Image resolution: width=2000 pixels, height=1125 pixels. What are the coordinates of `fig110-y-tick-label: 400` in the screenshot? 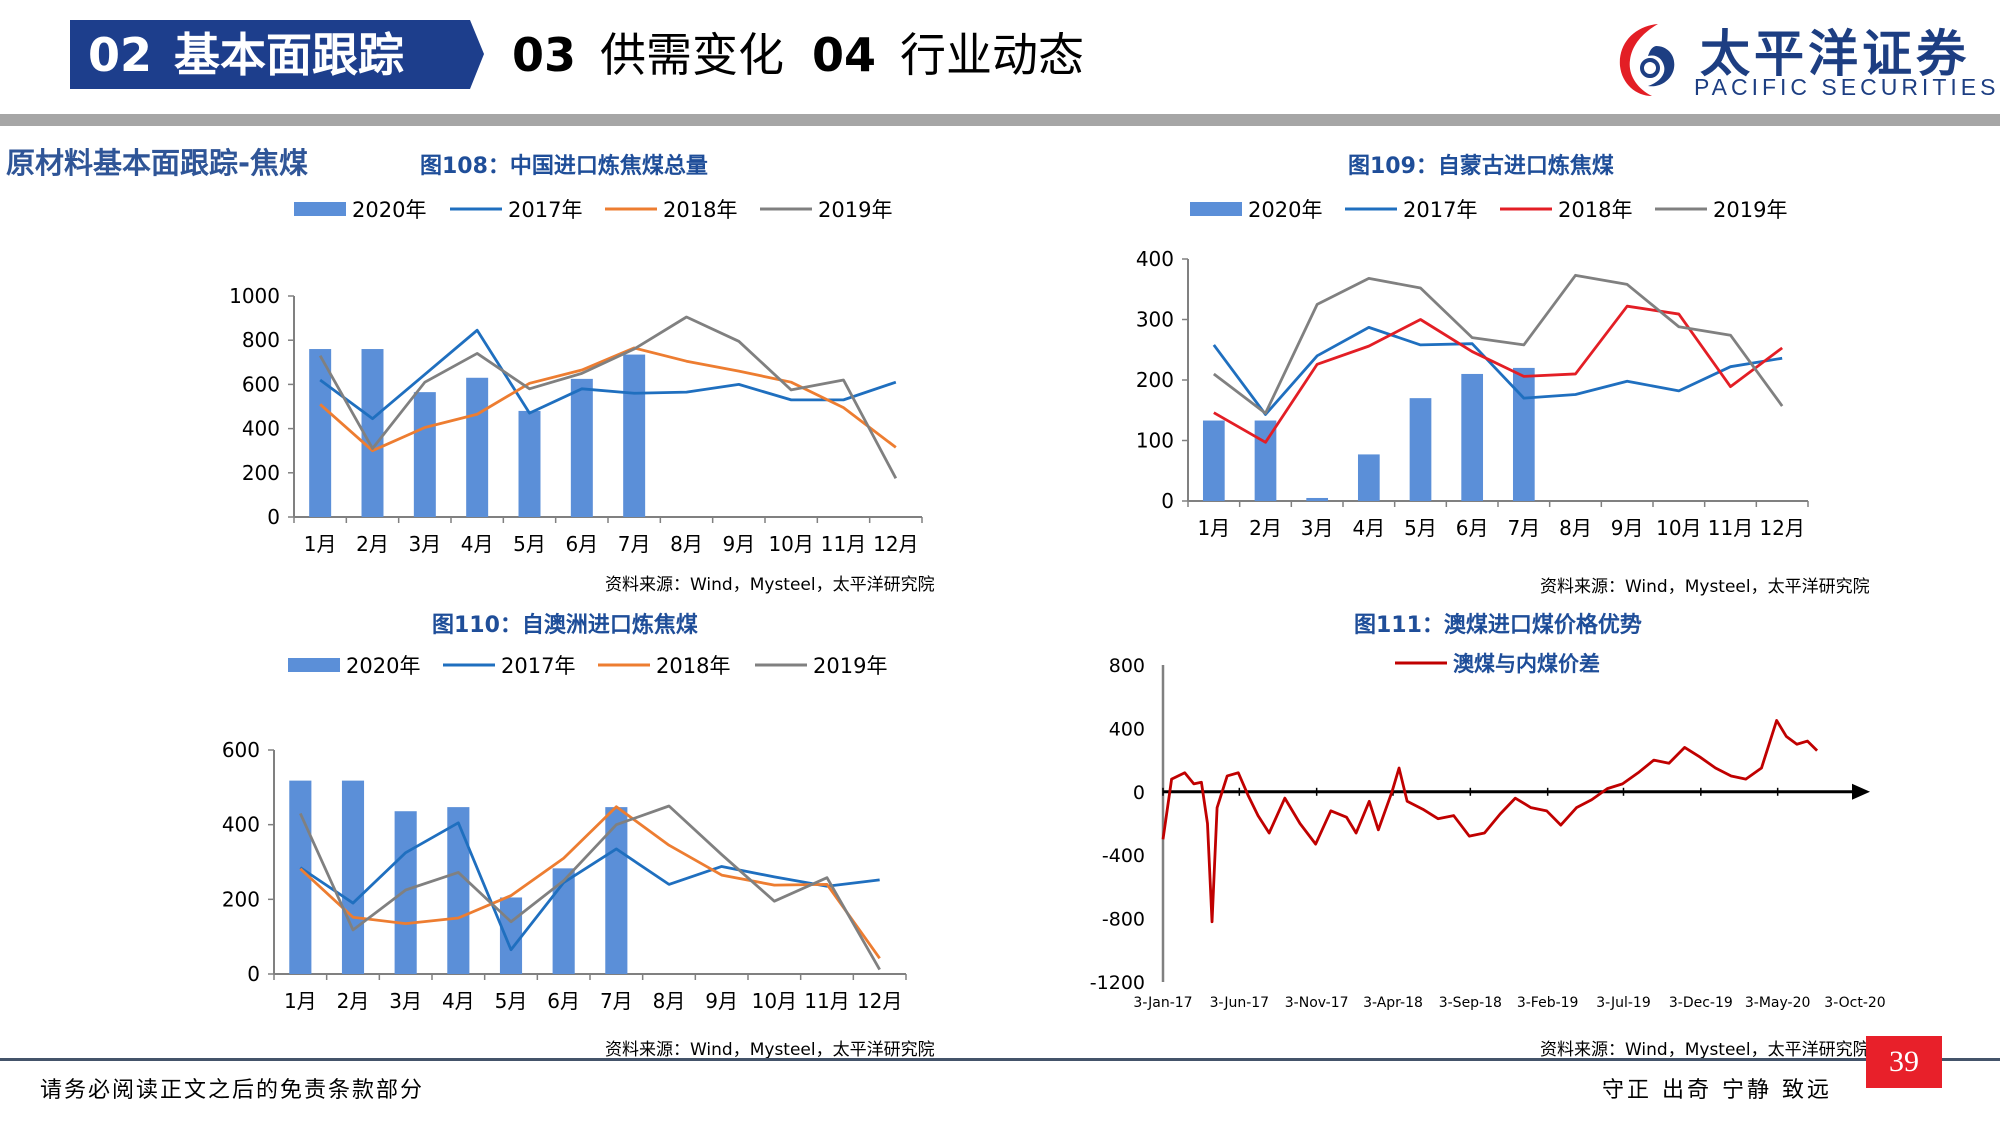 It's located at (241, 825).